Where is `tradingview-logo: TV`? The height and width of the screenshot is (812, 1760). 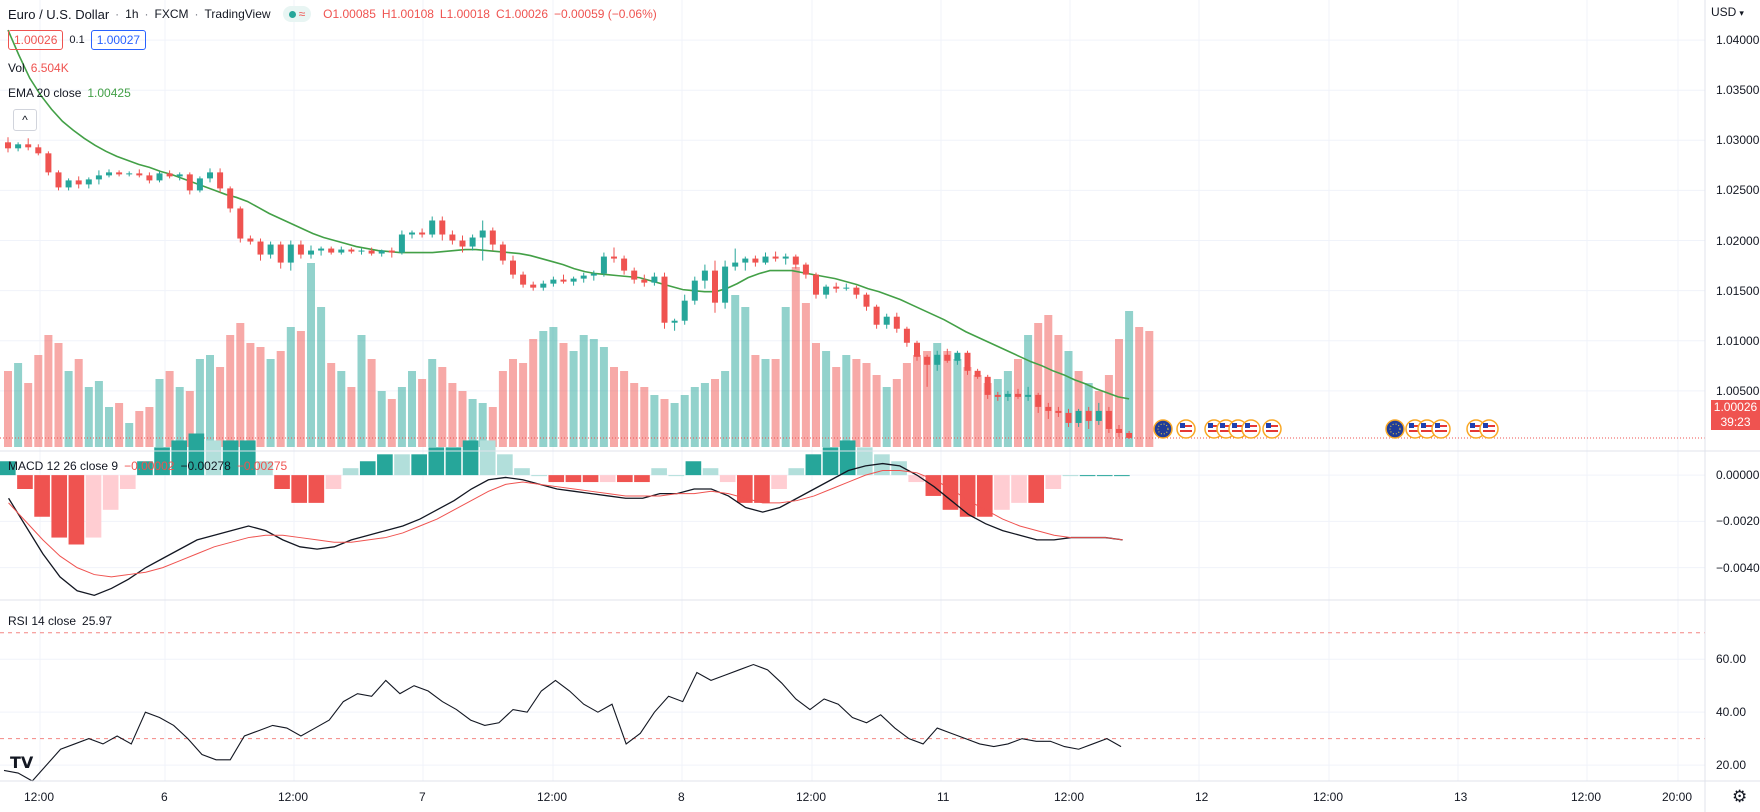
tradingview-logo: TV is located at coordinates (22, 762).